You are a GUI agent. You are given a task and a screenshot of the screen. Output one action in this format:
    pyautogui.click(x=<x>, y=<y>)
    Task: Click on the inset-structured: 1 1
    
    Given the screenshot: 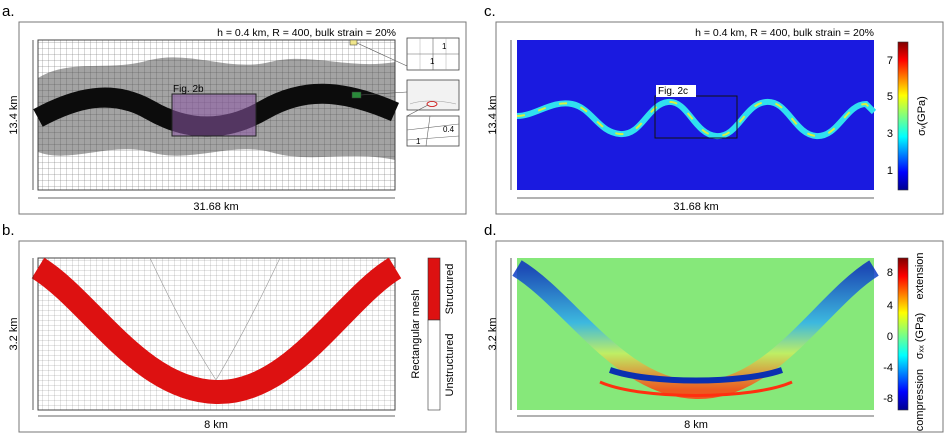 What is the action you would take?
    pyautogui.click(x=433, y=54)
    